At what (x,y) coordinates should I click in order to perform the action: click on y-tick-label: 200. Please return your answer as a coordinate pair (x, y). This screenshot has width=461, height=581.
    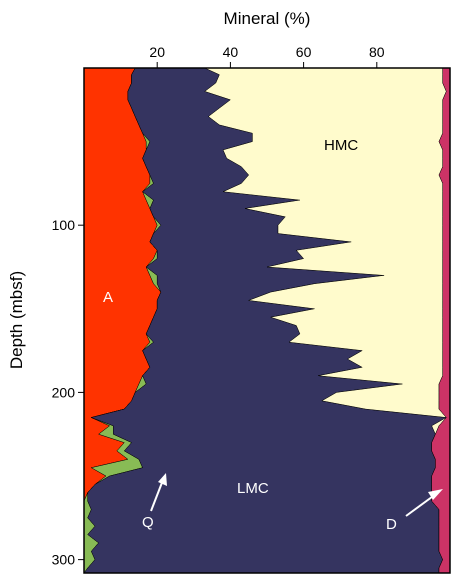
    Looking at the image, I should click on (64, 392).